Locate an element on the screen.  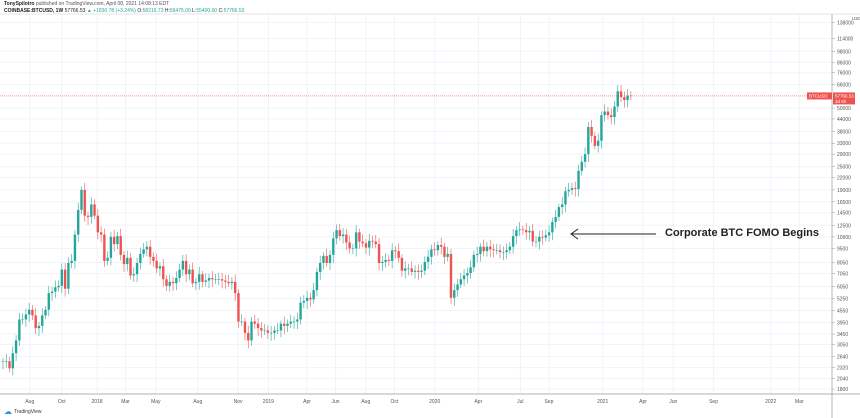
y-tick-label: 8050 is located at coordinates (842, 263).